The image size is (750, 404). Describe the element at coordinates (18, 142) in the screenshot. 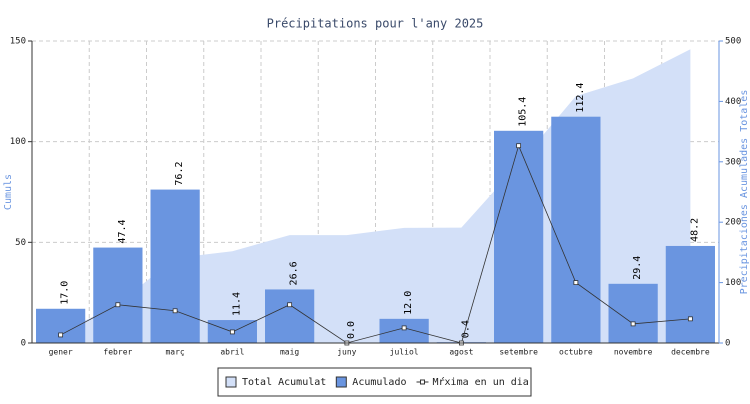

I see `y-tick-label: 100` at that location.